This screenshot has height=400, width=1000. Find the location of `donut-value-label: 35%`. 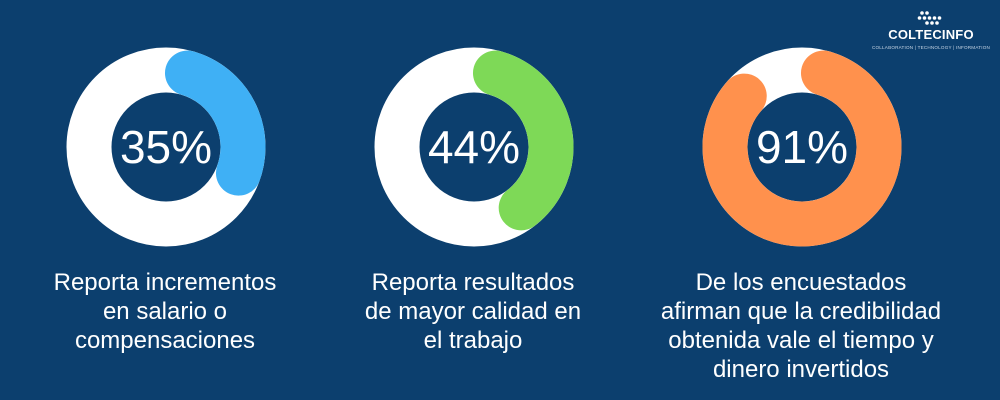

donut-value-label: 35% is located at coordinates (166, 147).